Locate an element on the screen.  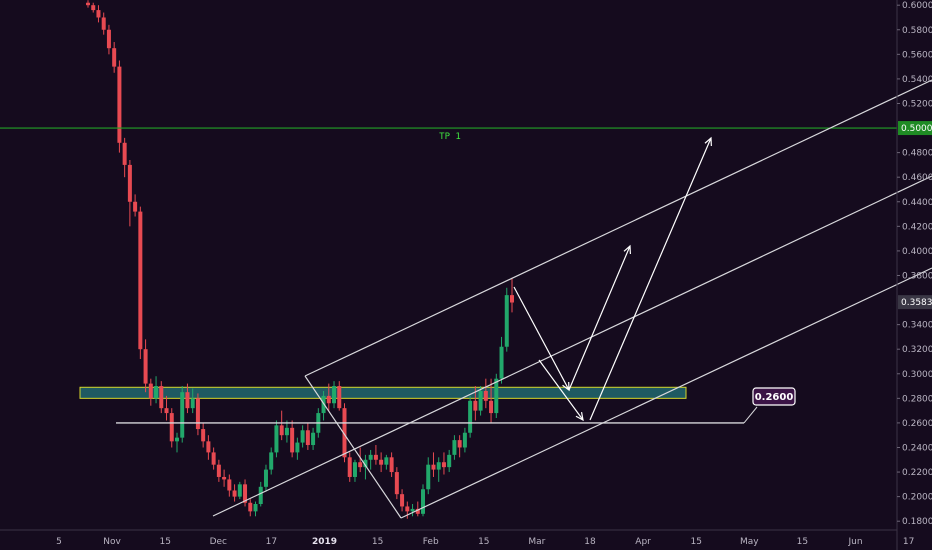
y-tick-label: 0.2000 is located at coordinates (917, 498).